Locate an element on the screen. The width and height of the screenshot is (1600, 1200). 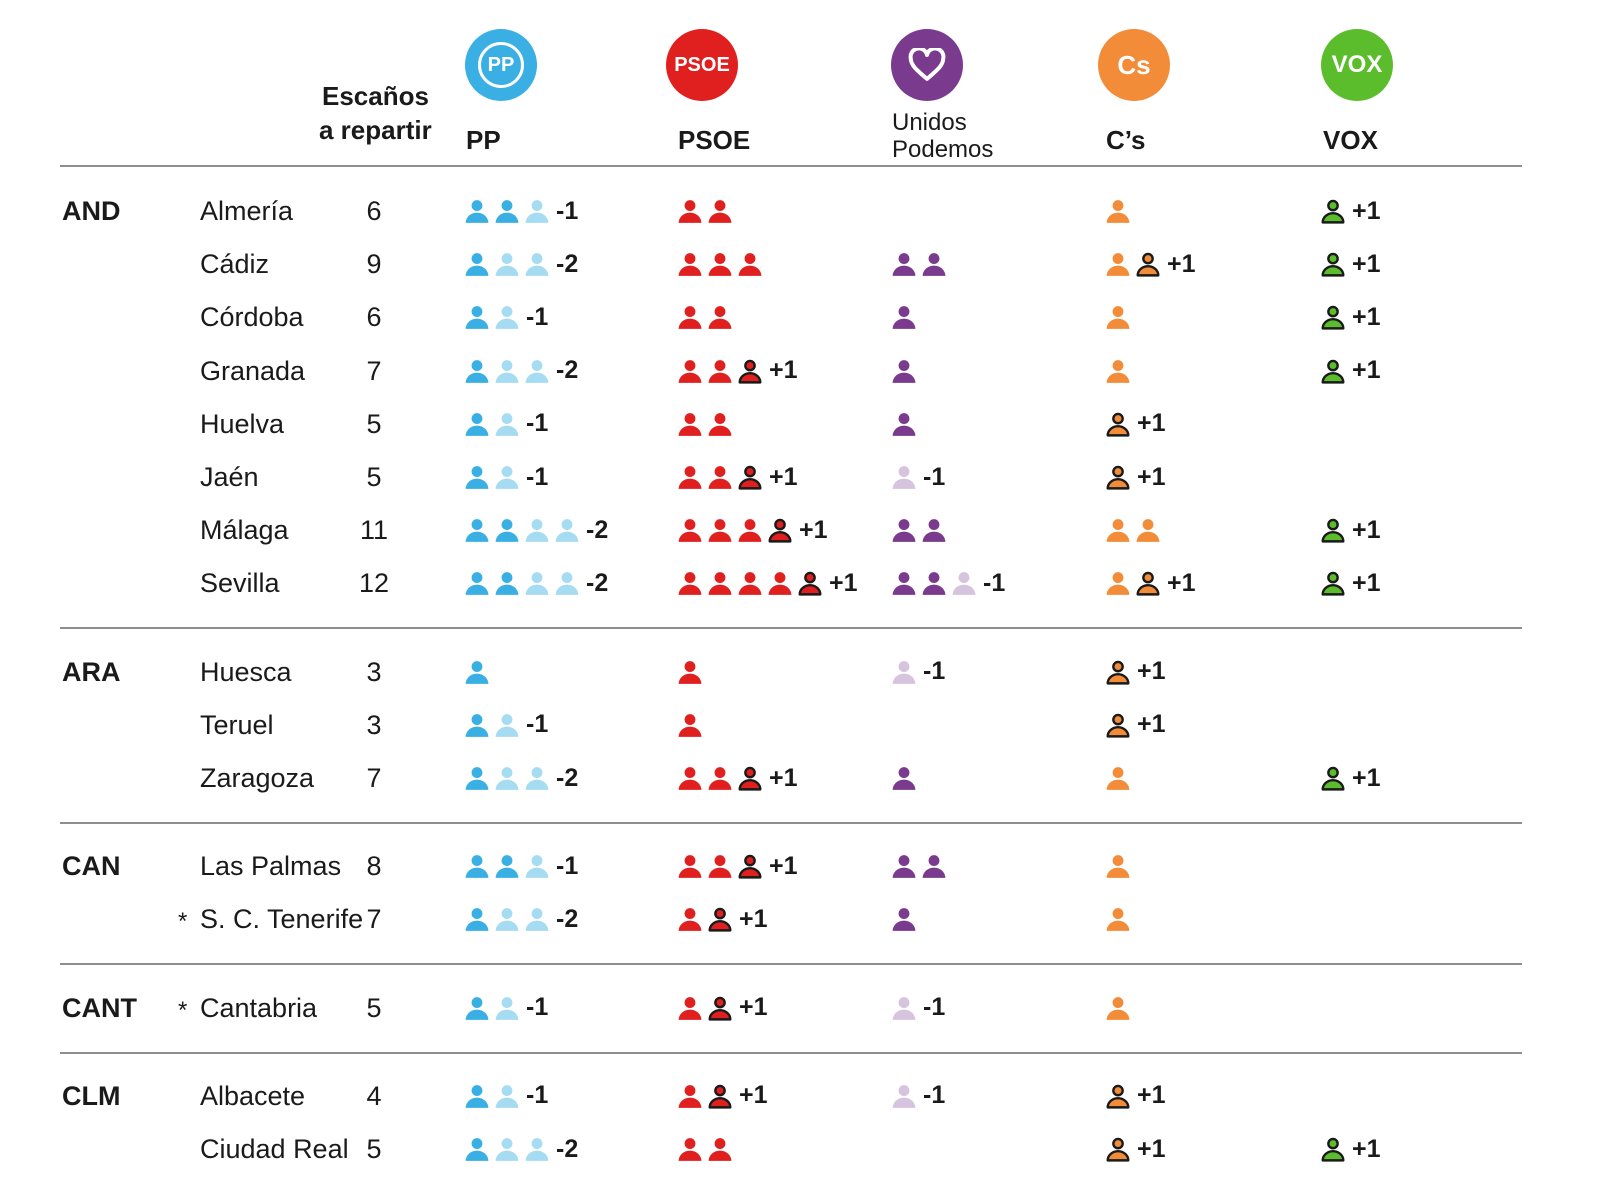
region-code: CANT is located at coordinates (99, 1007).